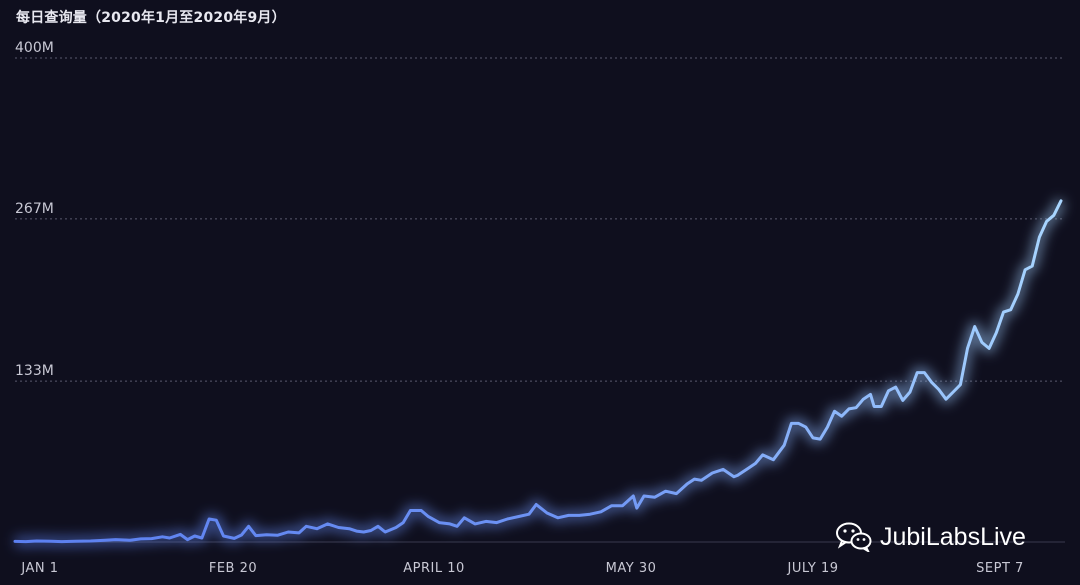 Image resolution: width=1080 pixels, height=585 pixels. What do you see at coordinates (34, 371) in the screenshot?
I see `y-tick-label: 133M` at bounding box center [34, 371].